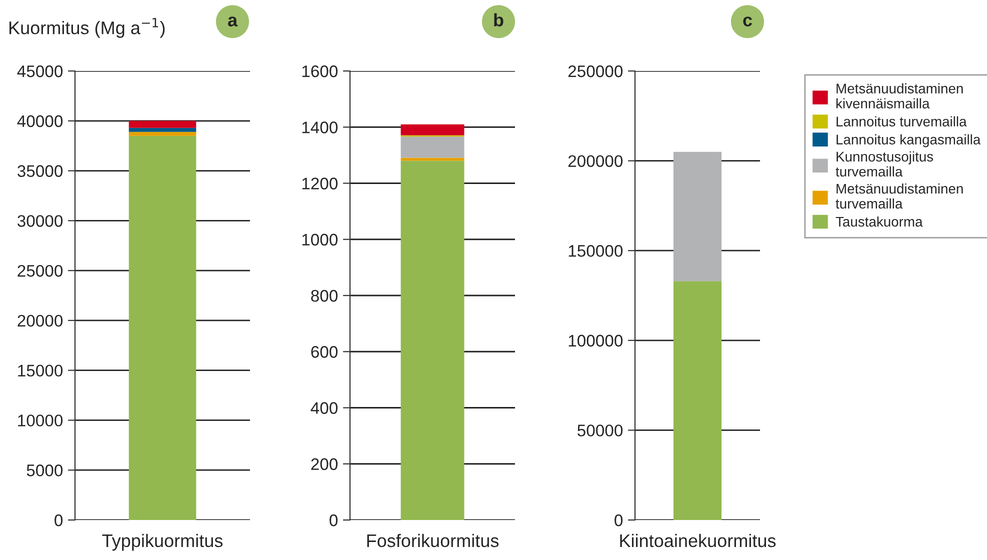  I want to click on legend-label: Metsänuudistaminen turvemailla, so click(899, 196).